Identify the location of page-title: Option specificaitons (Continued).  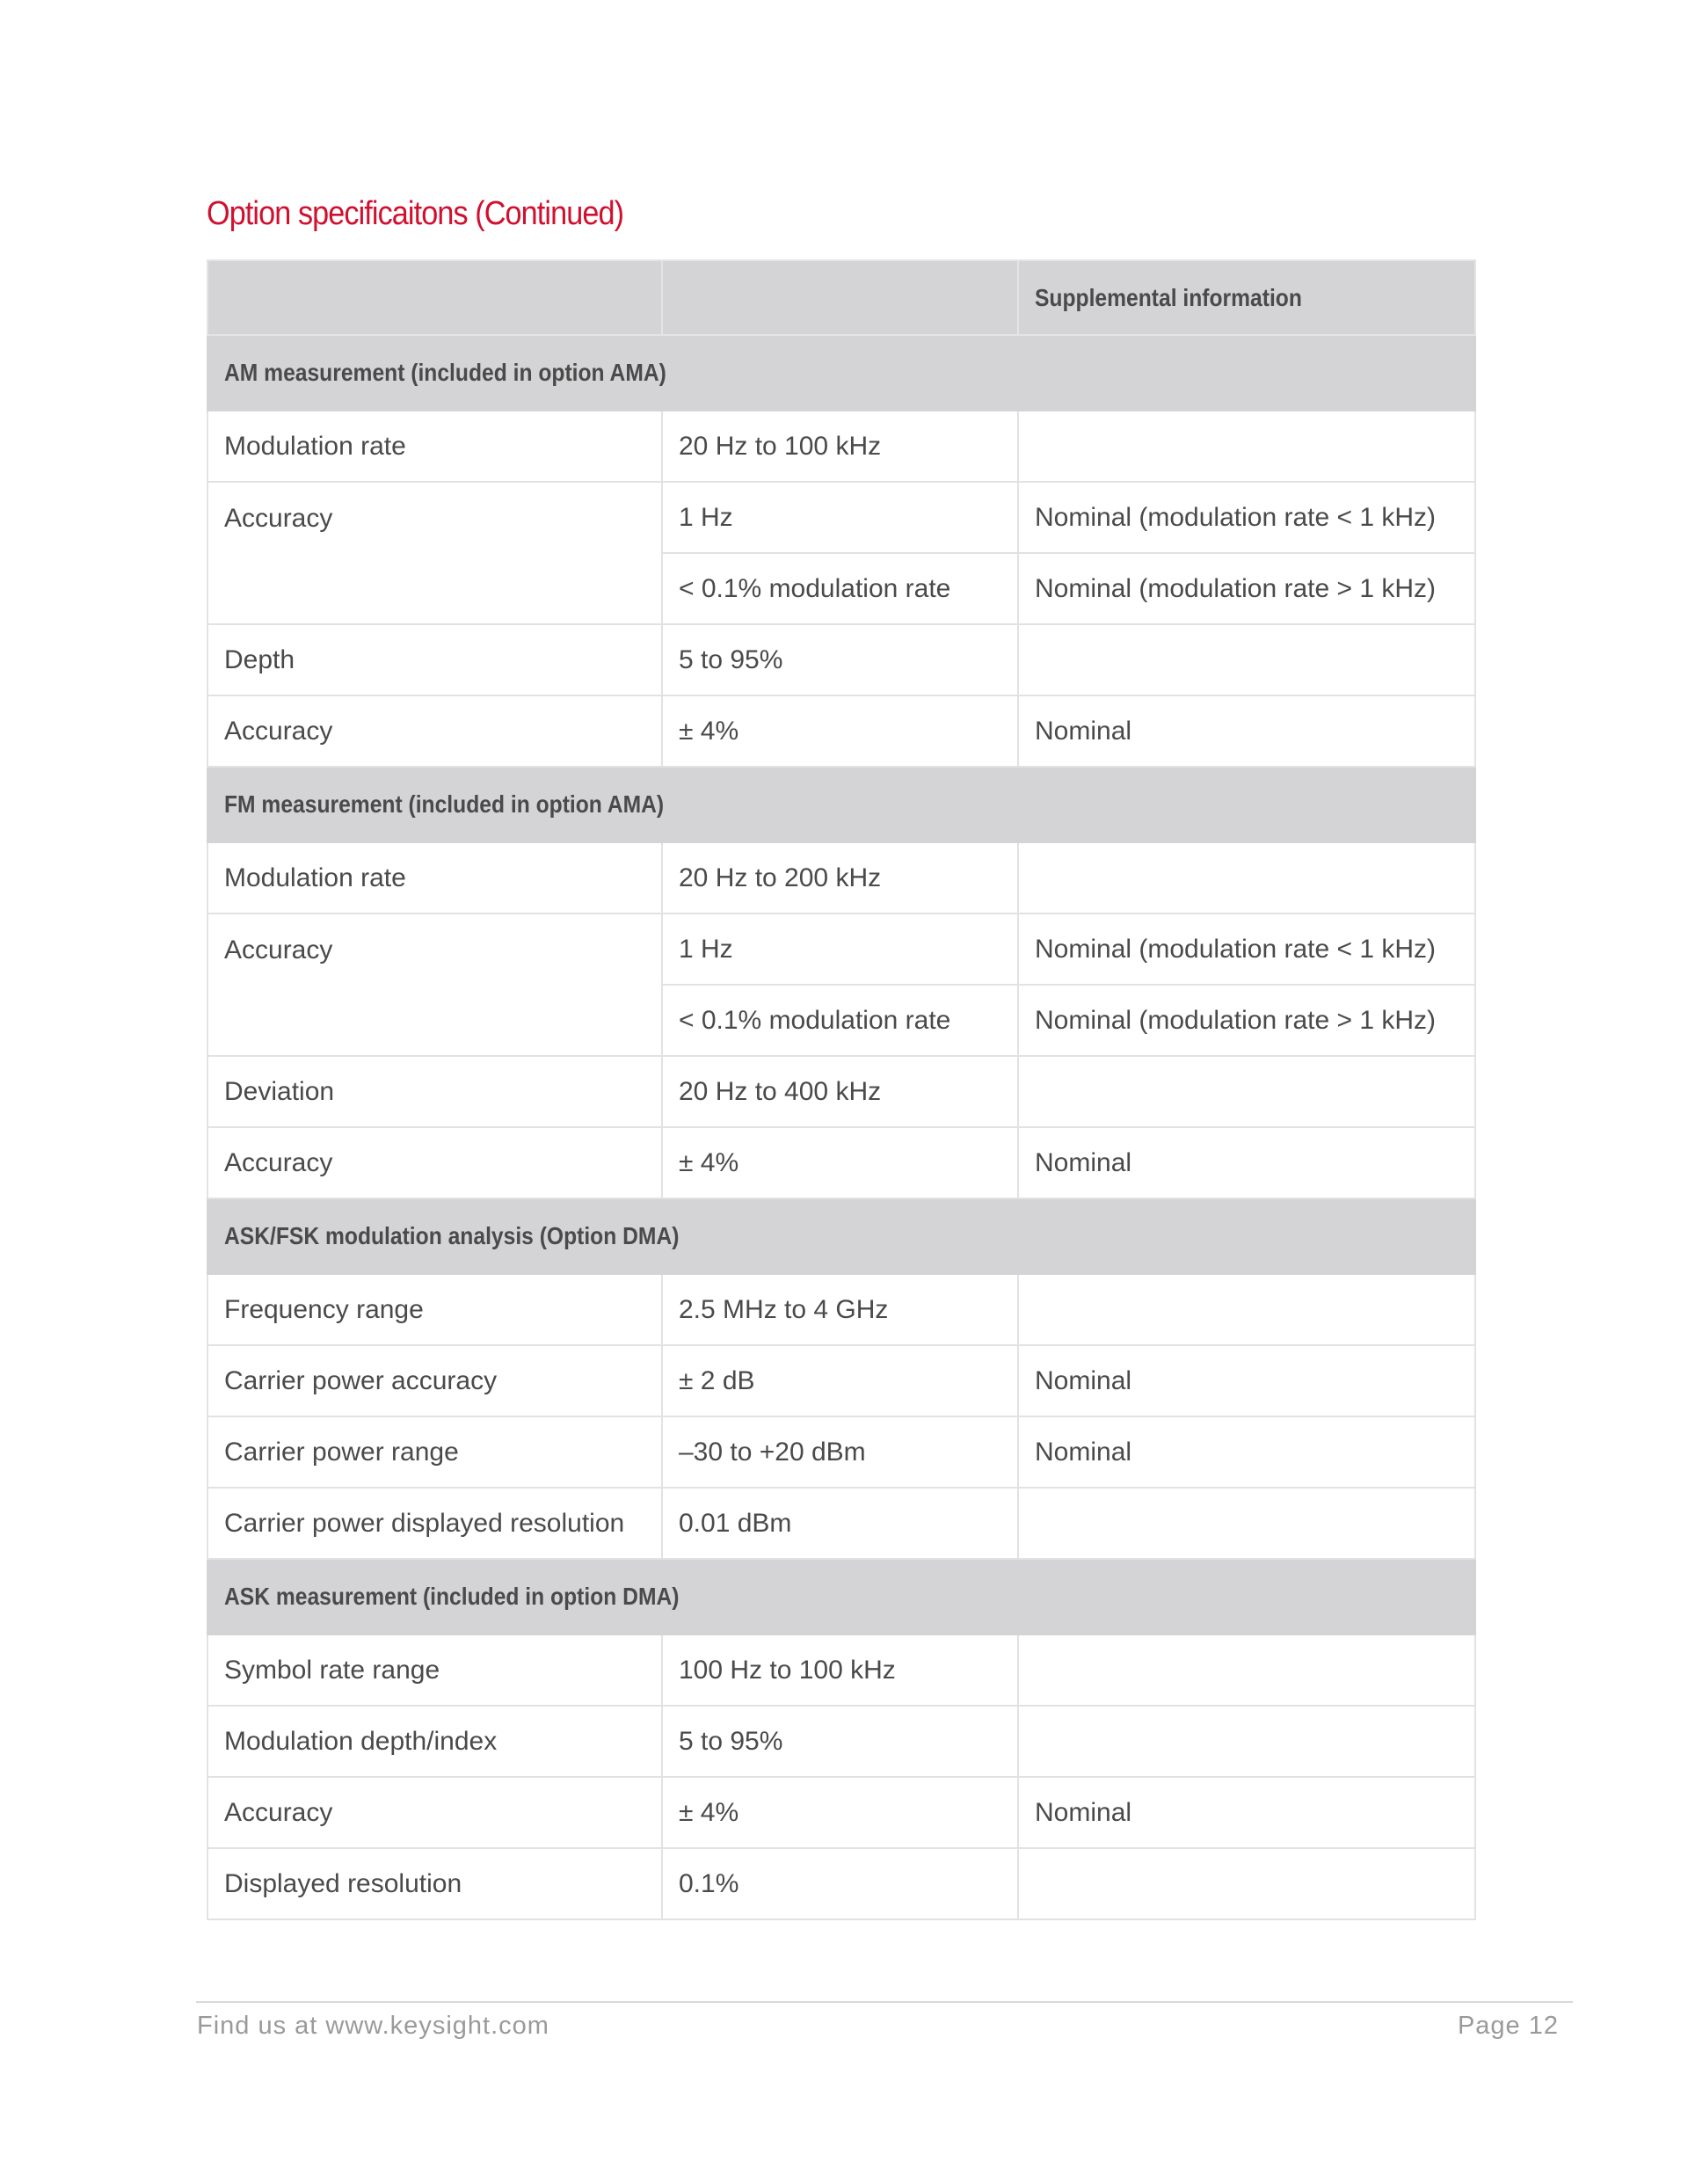
(415, 213).